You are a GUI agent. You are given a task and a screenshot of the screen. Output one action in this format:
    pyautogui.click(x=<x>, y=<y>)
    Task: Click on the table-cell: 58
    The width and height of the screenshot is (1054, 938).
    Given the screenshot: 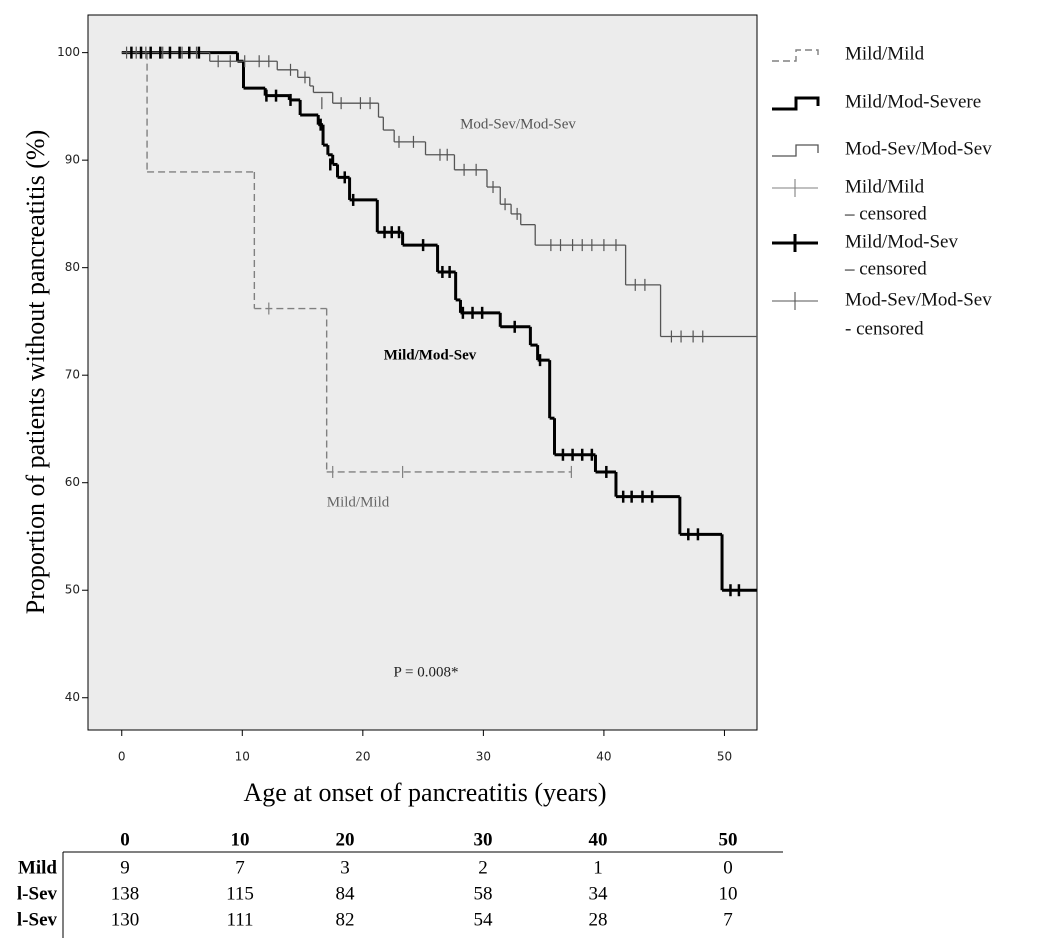 What is the action you would take?
    pyautogui.click(x=483, y=893)
    